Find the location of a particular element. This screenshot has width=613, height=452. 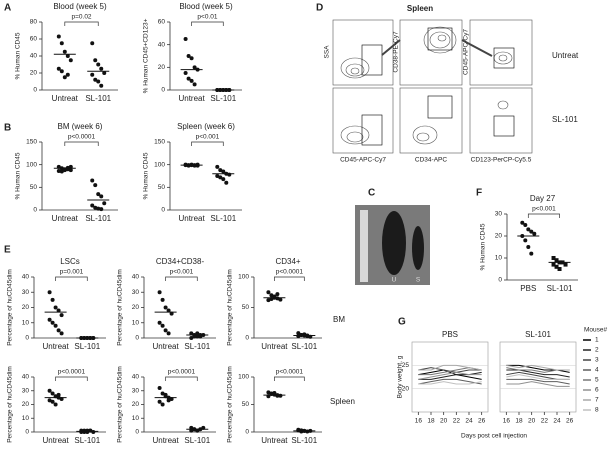

y-tick-label: 150 is located at coordinates (31, 142).